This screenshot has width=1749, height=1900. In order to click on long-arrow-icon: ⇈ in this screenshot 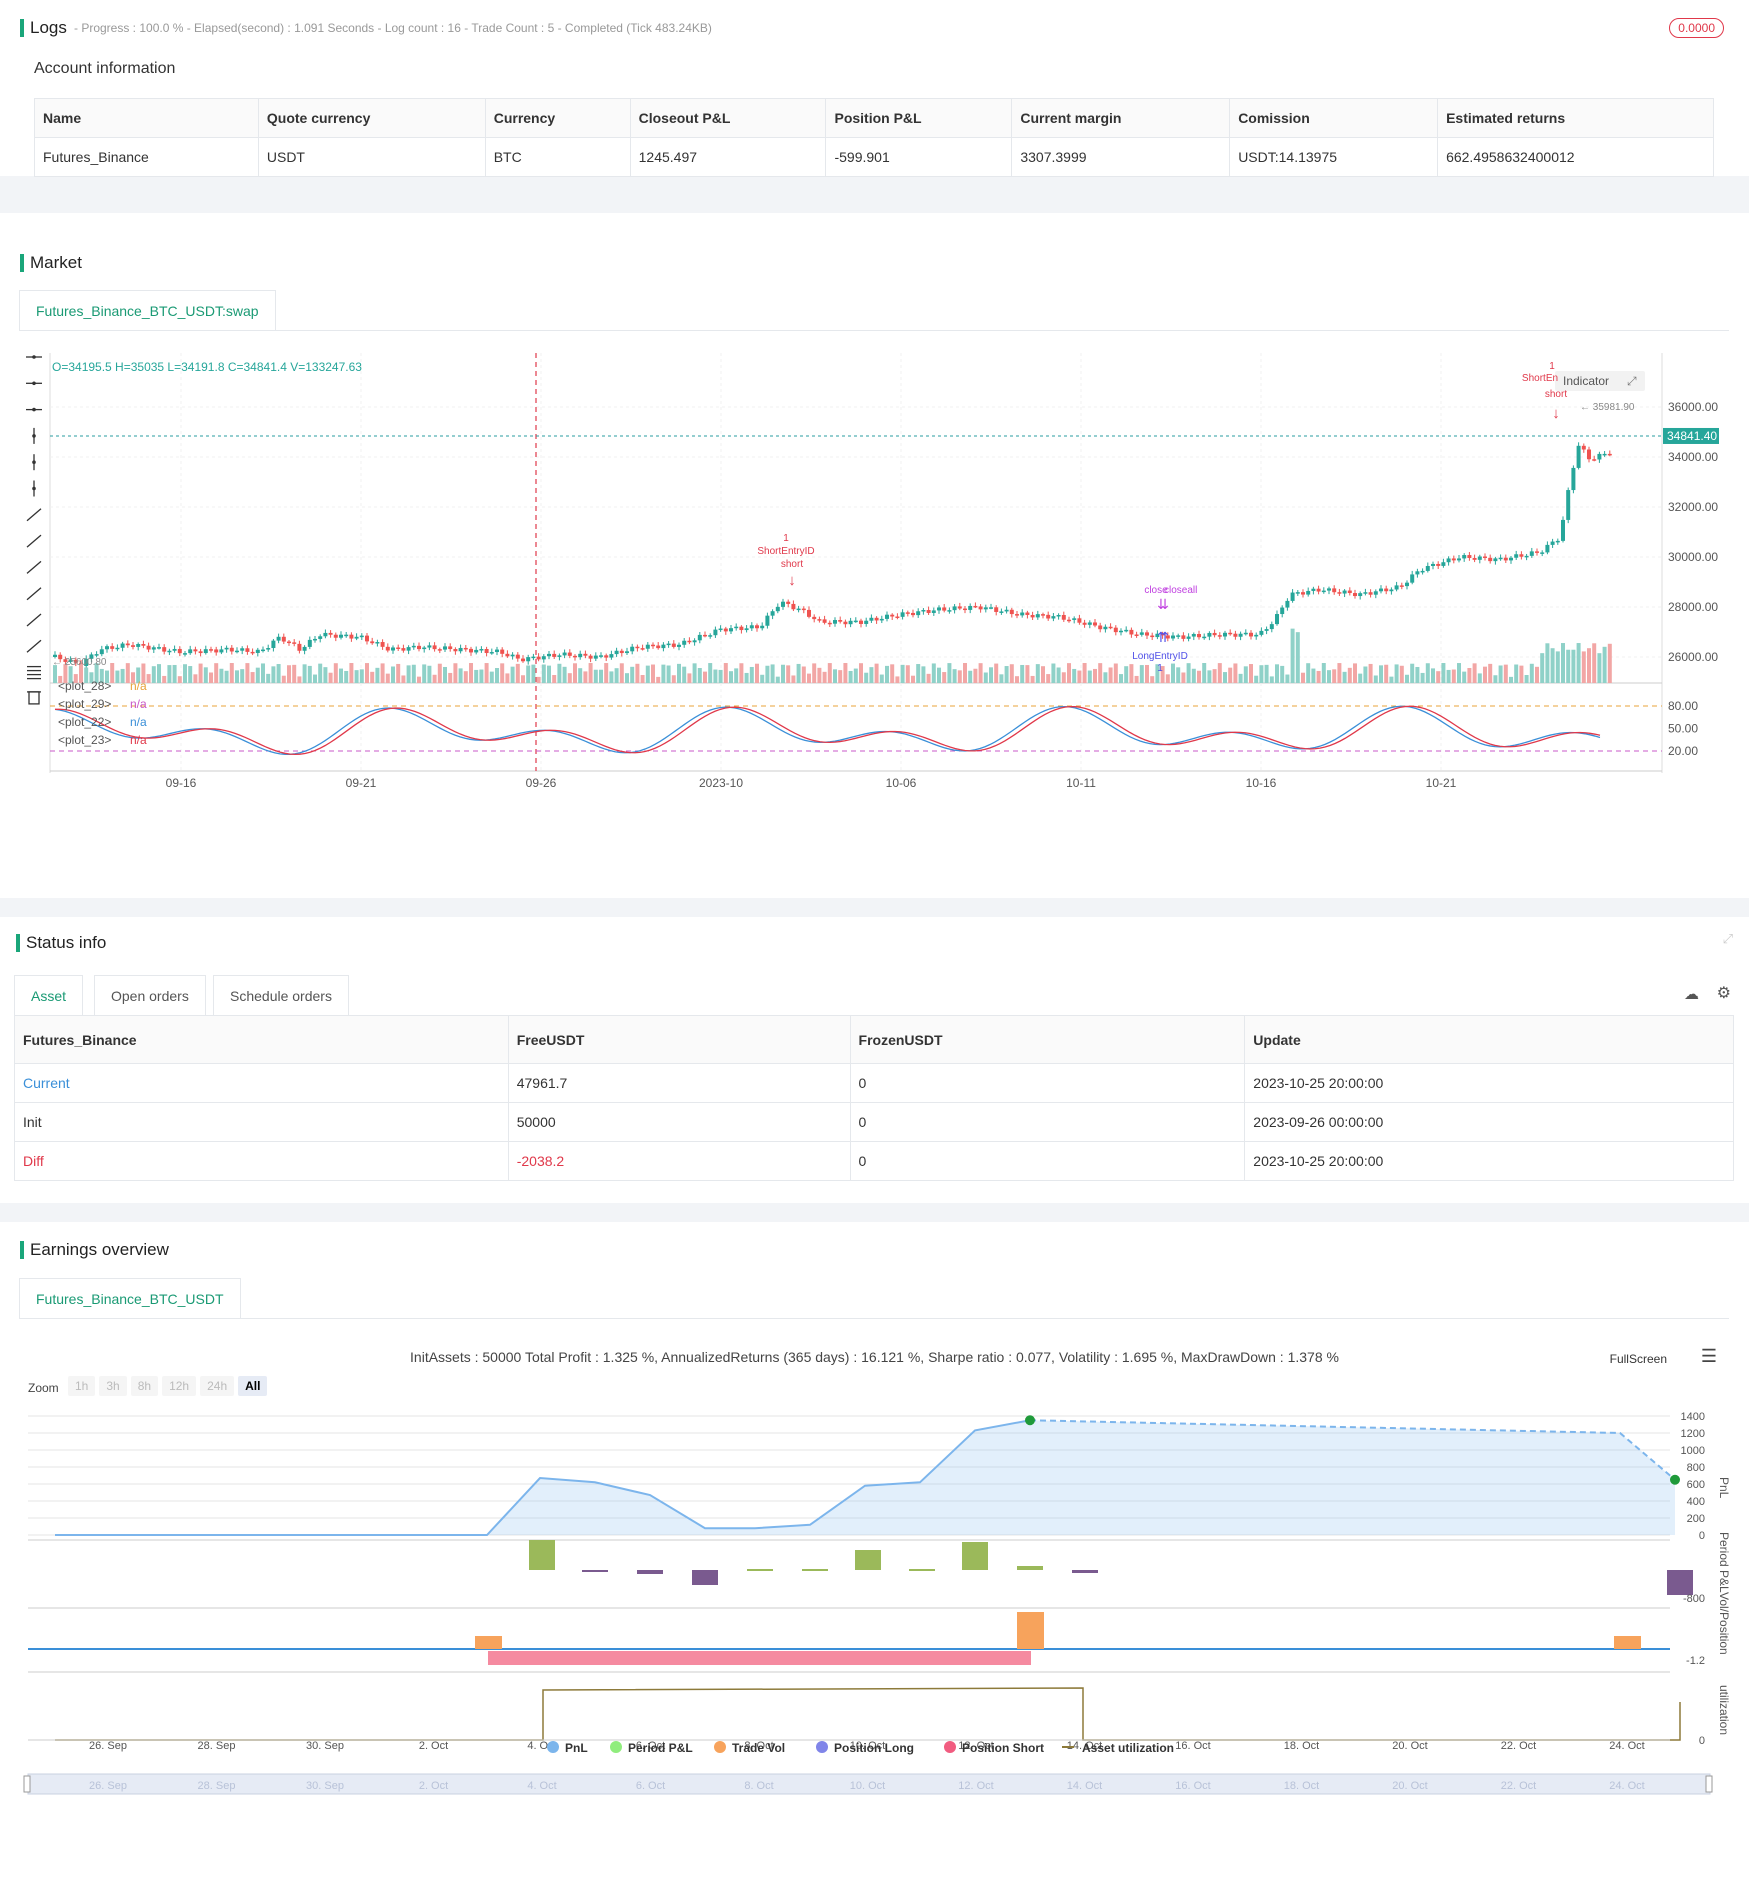, I will do `click(1163, 637)`.